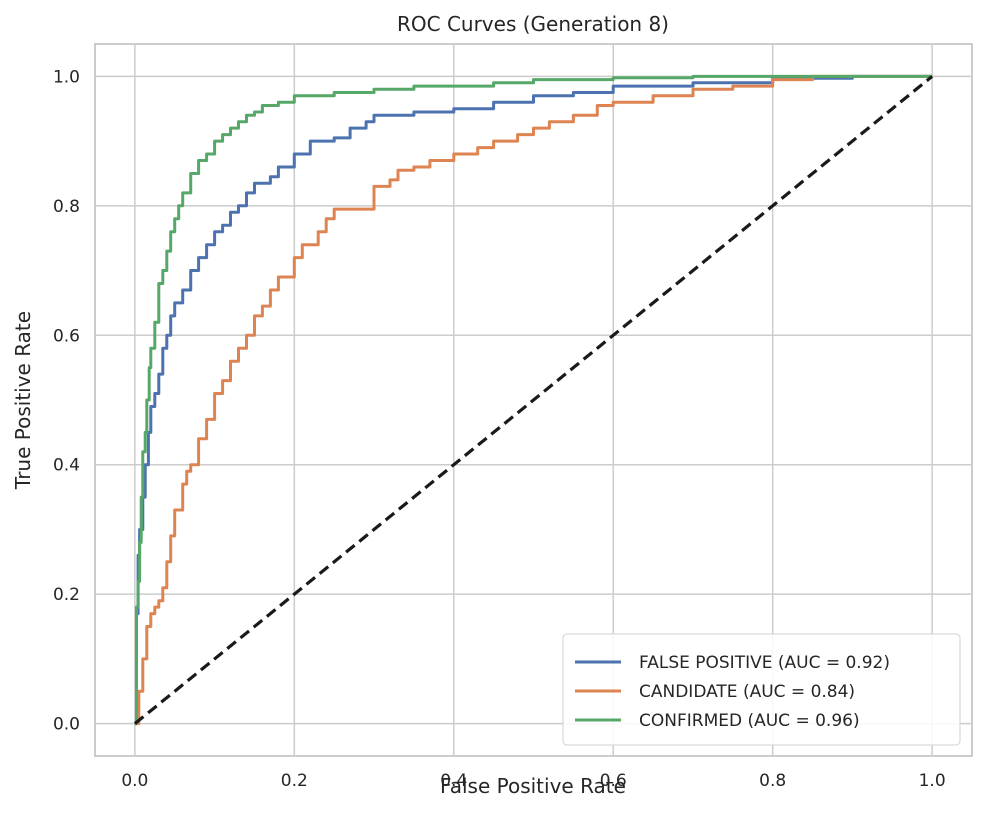  What do you see at coordinates (533, 24) in the screenshot?
I see `chart-title: ROC Curves (Generation 8)` at bounding box center [533, 24].